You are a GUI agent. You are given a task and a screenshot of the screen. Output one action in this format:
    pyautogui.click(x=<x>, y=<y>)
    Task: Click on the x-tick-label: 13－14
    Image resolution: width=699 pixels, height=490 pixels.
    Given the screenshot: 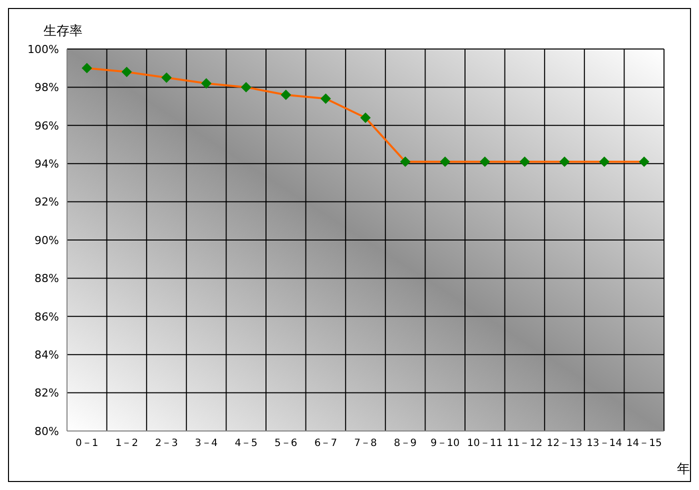 What is the action you would take?
    pyautogui.click(x=604, y=444)
    